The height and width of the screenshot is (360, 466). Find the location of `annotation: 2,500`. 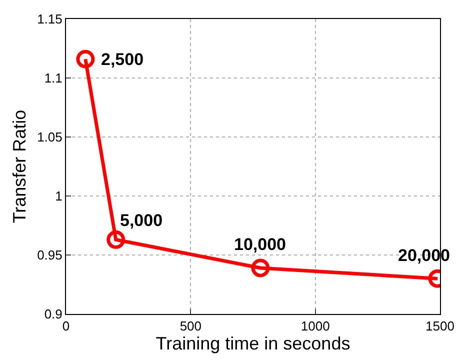

annotation: 2,500 is located at coordinates (122, 59).